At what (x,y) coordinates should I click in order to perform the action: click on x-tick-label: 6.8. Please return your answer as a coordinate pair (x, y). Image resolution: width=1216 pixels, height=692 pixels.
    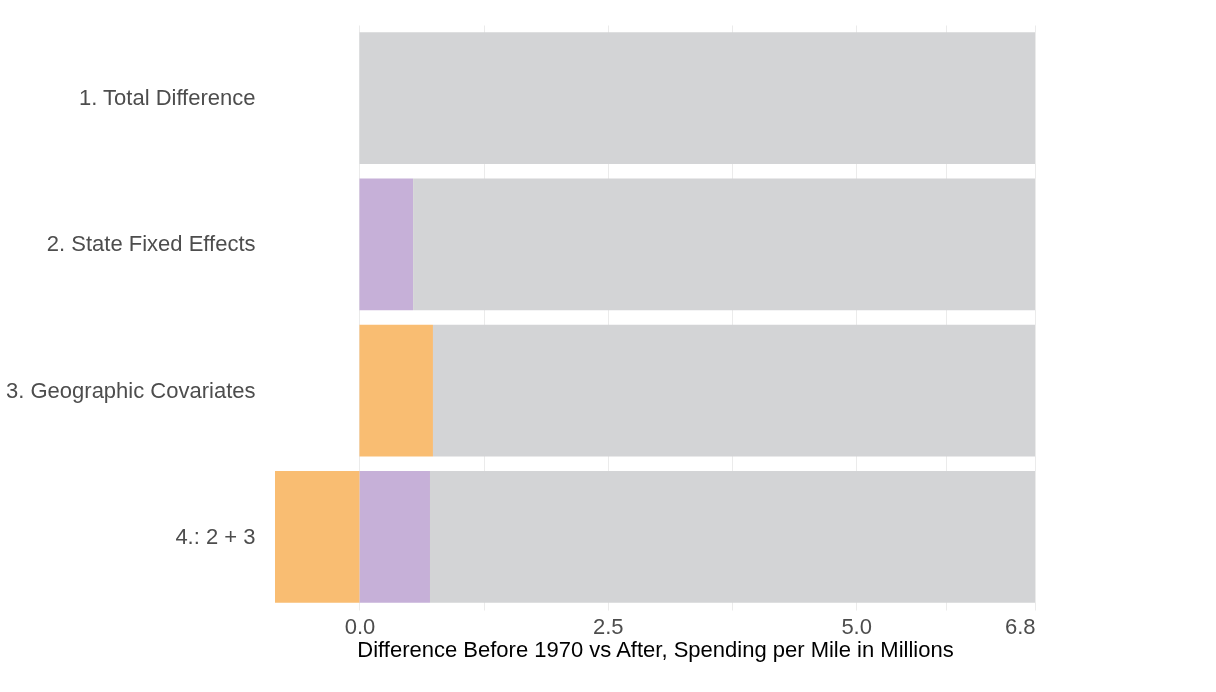
    Looking at the image, I should click on (1020, 626).